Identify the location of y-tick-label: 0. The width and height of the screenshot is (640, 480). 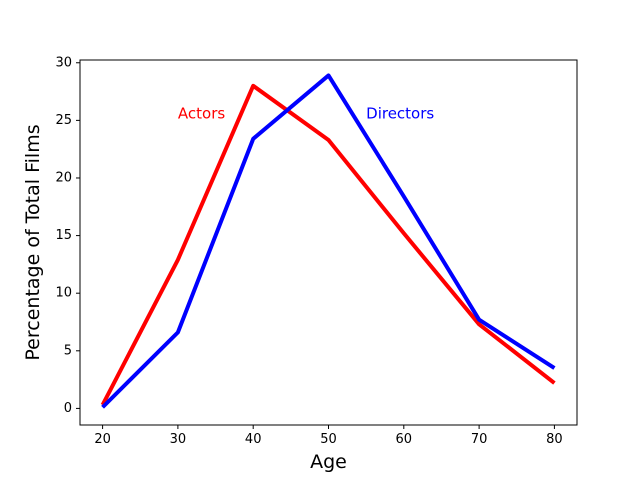
(68, 408).